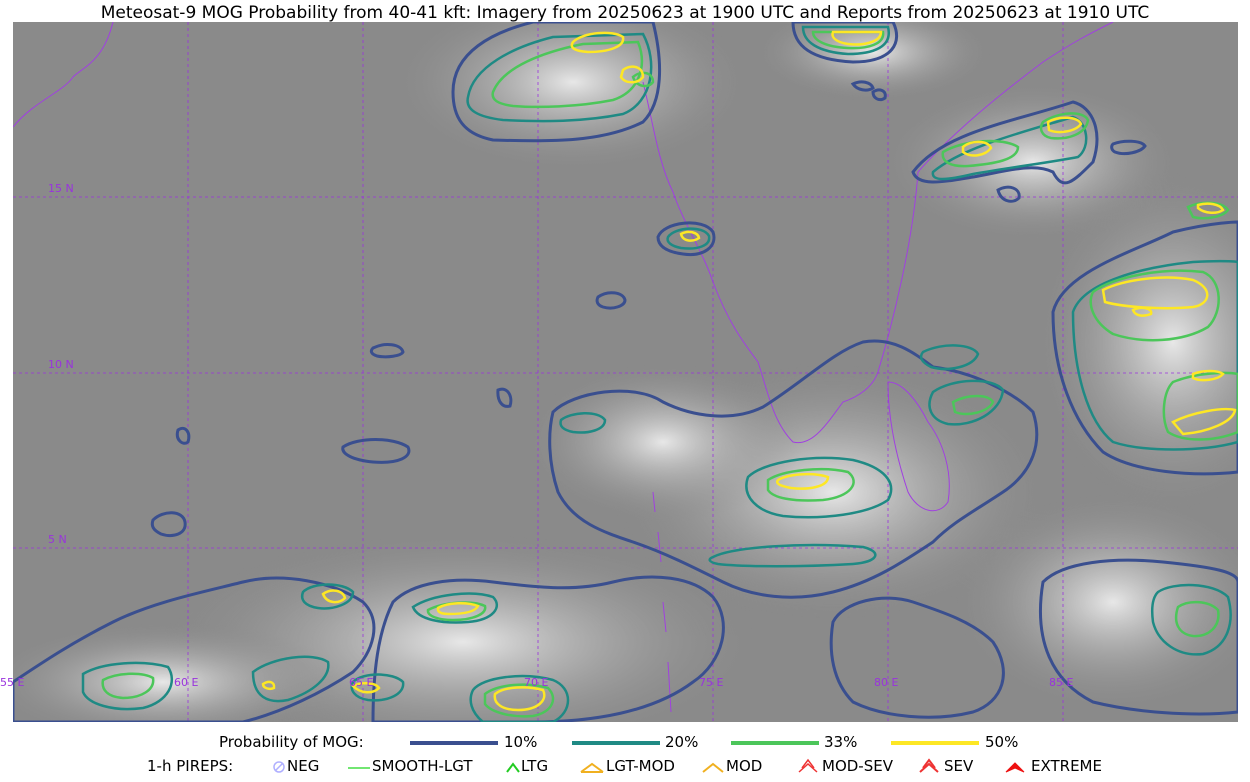 The image size is (1250, 782). What do you see at coordinates (291, 742) in the screenshot?
I see `probability-legend-label: Probability of MOG:` at bounding box center [291, 742].